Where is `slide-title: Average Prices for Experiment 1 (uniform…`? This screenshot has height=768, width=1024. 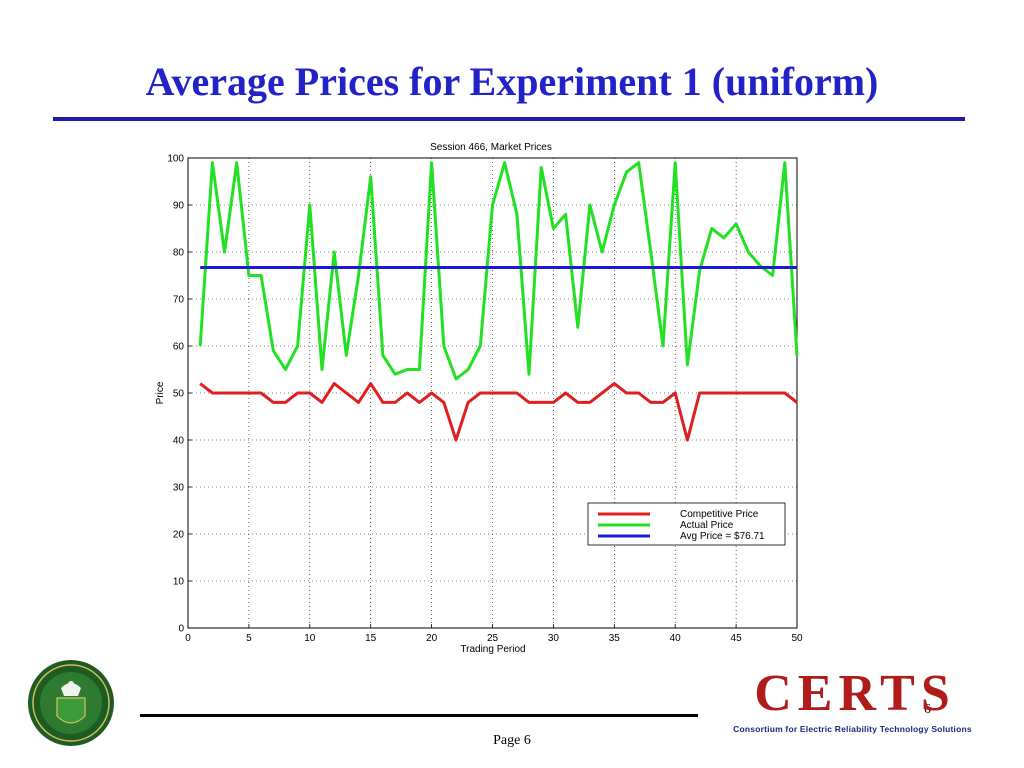
slide-title: Average Prices for Experiment 1 (uniform… is located at coordinates (512, 81).